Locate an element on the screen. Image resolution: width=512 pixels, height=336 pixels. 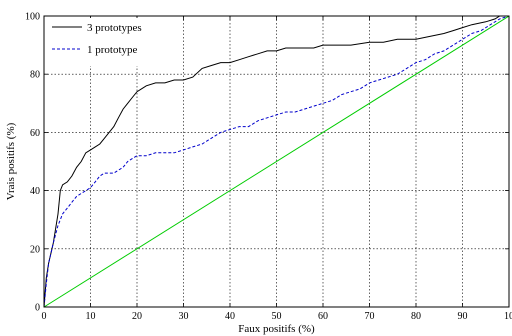
y-tick-label: 20 is located at coordinates (35, 249).